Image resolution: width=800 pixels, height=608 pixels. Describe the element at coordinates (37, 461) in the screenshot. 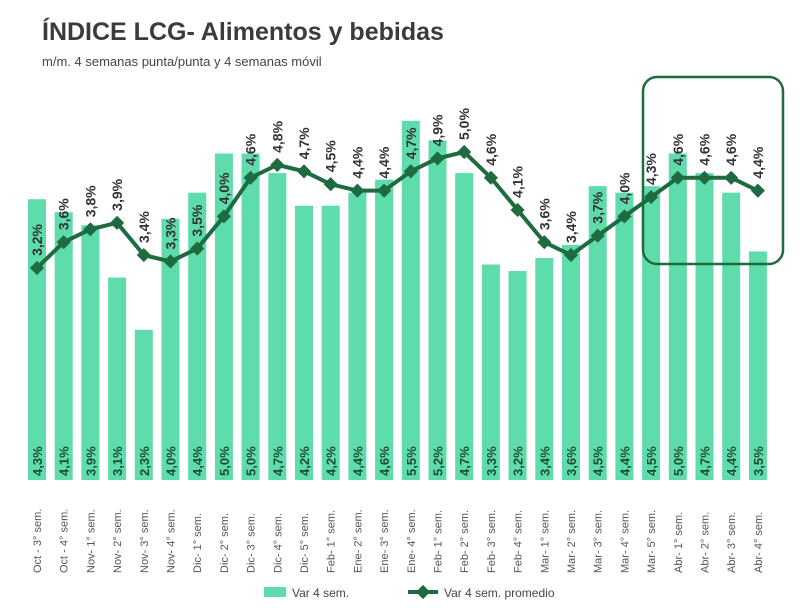

I see `bar-label: 4,3%` at that location.